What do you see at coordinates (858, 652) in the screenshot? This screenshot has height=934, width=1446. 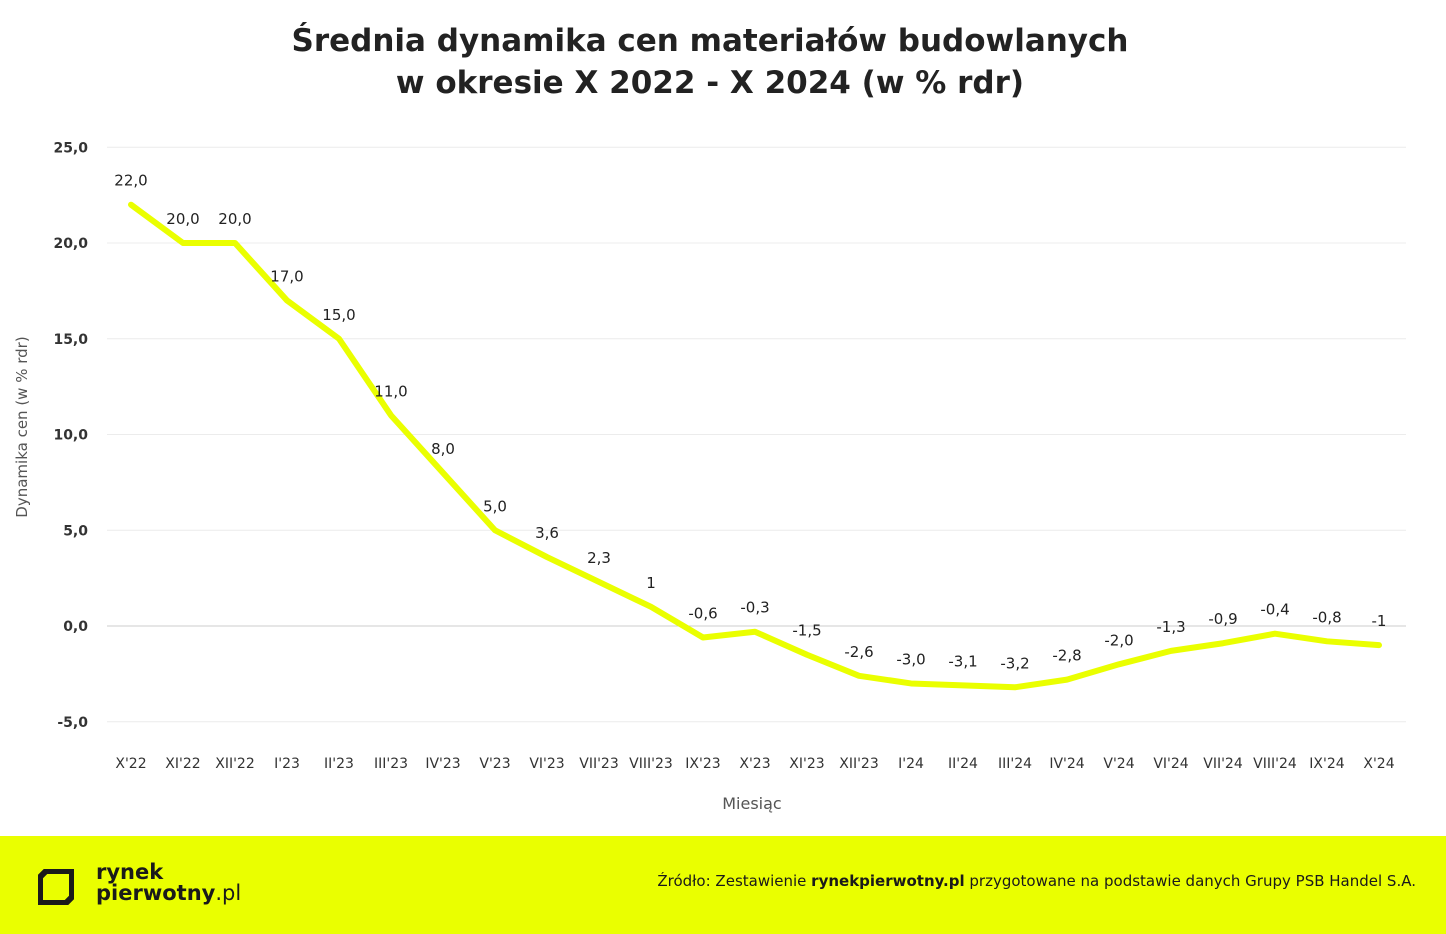 I see `data-label: -2,6` at bounding box center [858, 652].